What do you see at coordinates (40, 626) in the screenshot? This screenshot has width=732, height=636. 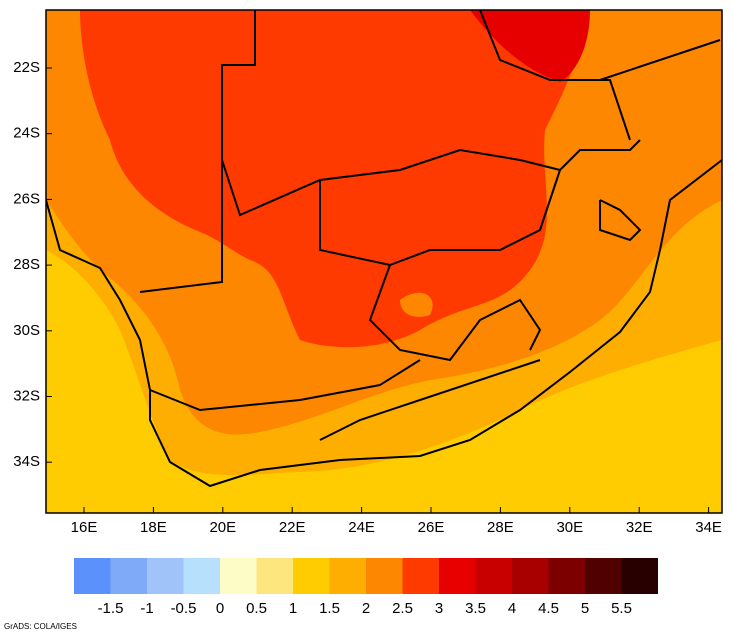 I see `credit: GrADS: COLA/IGES` at bounding box center [40, 626].